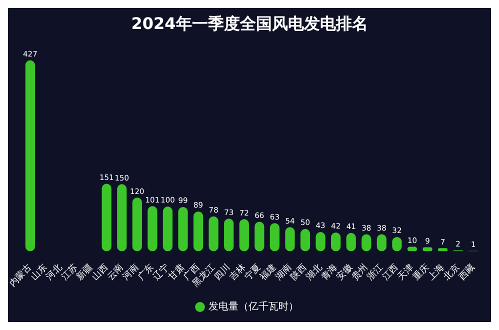 Image resolution: width=499 pixels, height=330 pixels. I want to click on chart-title: 2024年一季度全国风电发电排名, so click(249, 24).